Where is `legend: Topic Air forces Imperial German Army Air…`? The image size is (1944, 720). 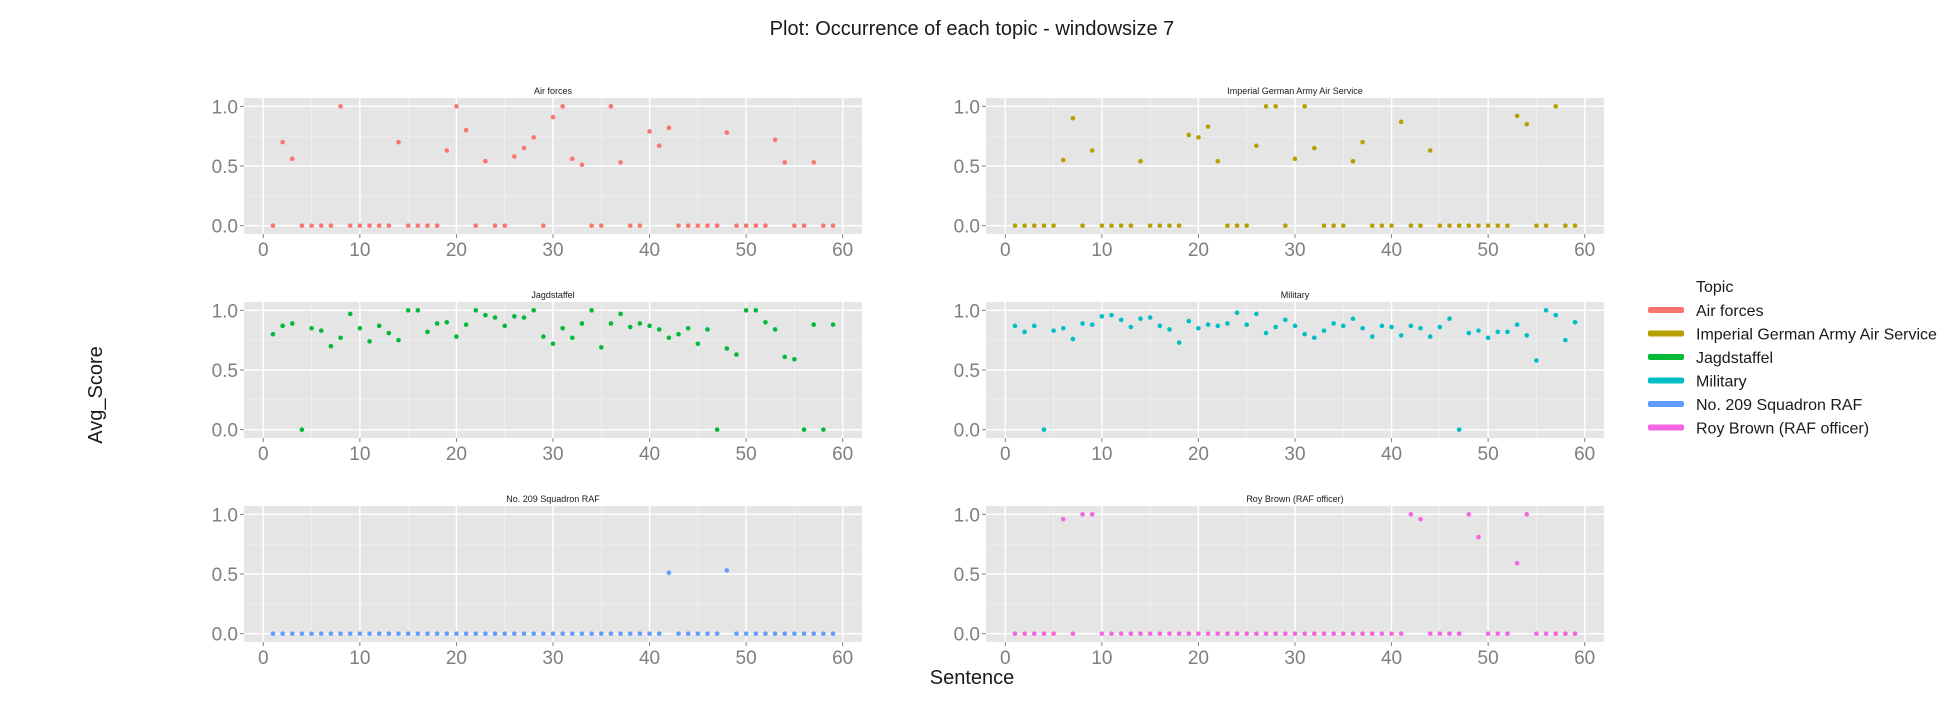
legend: Topic Air forces Imperial German Army Air… is located at coordinates (1792, 358).